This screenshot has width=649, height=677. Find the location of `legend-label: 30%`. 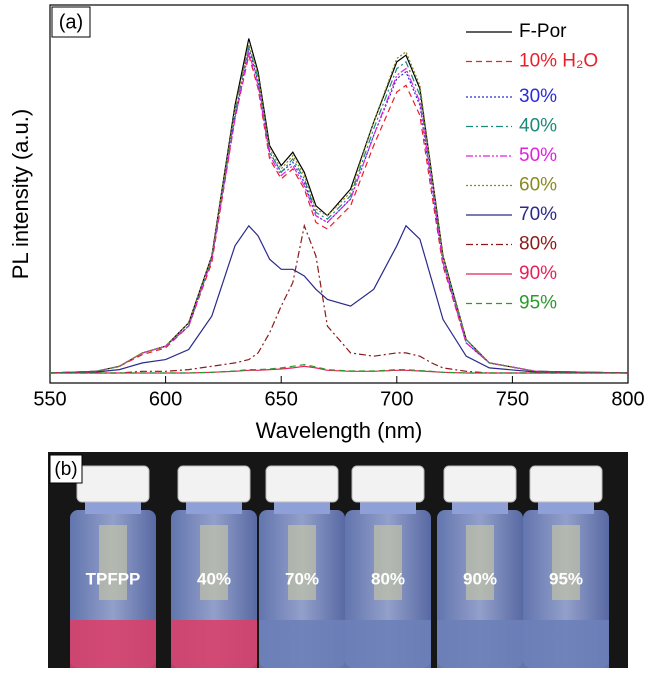

legend-label: 30% is located at coordinates (538, 96).